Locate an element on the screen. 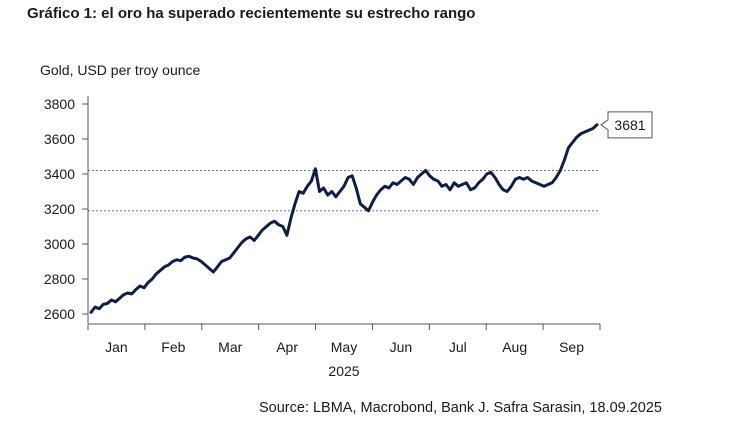 The image size is (750, 437). x-tick-label: May is located at coordinates (344, 347).